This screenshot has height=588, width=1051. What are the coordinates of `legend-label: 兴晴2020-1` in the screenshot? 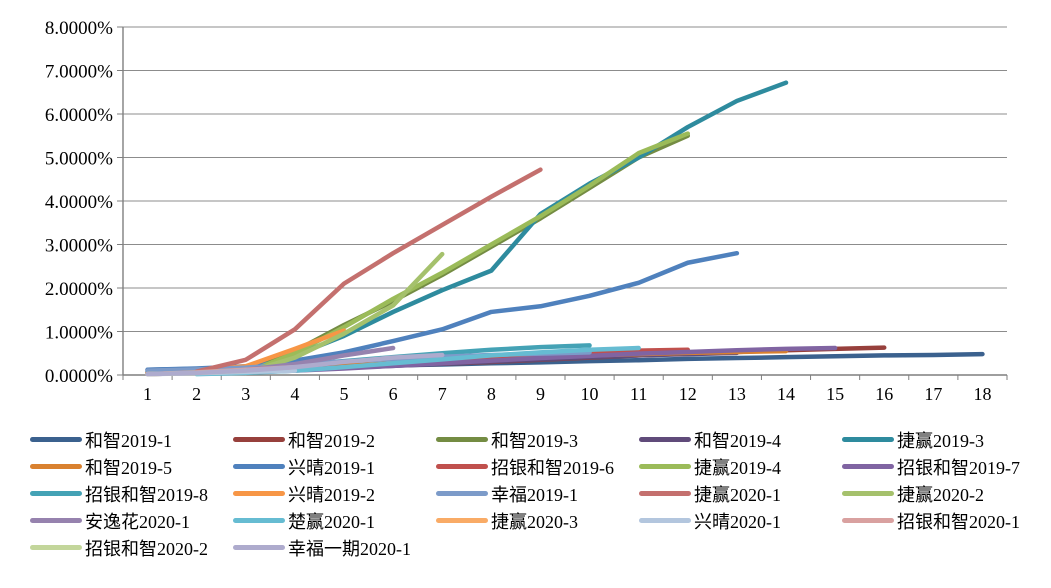 It's located at (737, 521).